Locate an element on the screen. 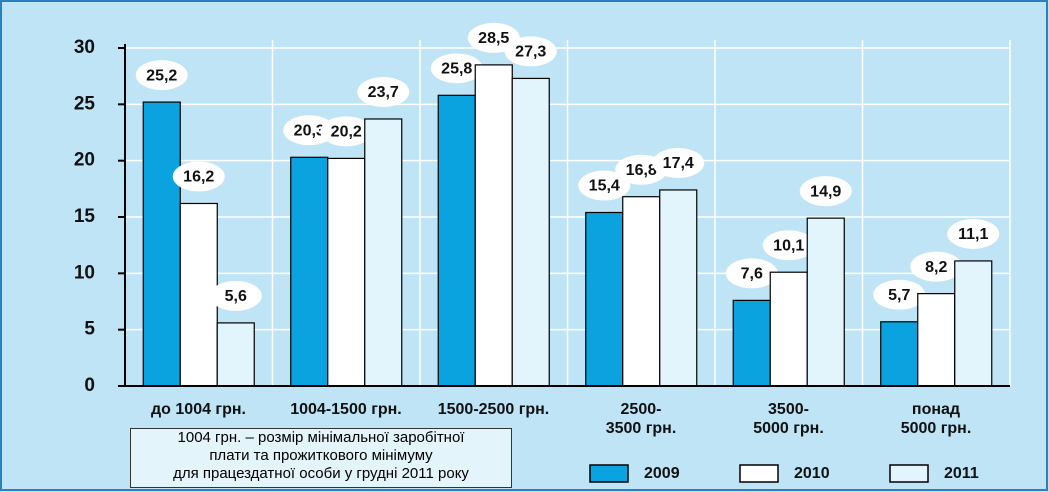 This screenshot has height=492, width=1049. legend-label: 2011 is located at coordinates (961, 473).